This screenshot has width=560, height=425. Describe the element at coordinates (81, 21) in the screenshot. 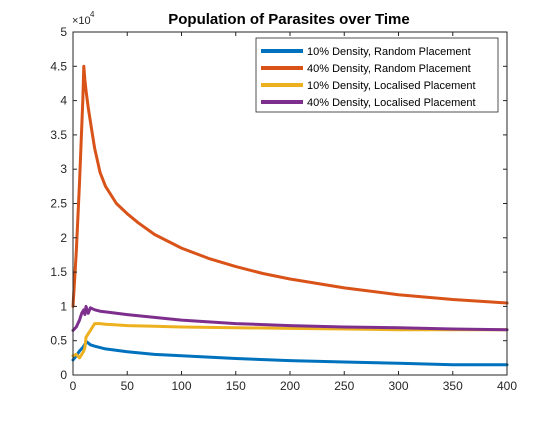

I see `y-multiplier-base: ×10` at that location.